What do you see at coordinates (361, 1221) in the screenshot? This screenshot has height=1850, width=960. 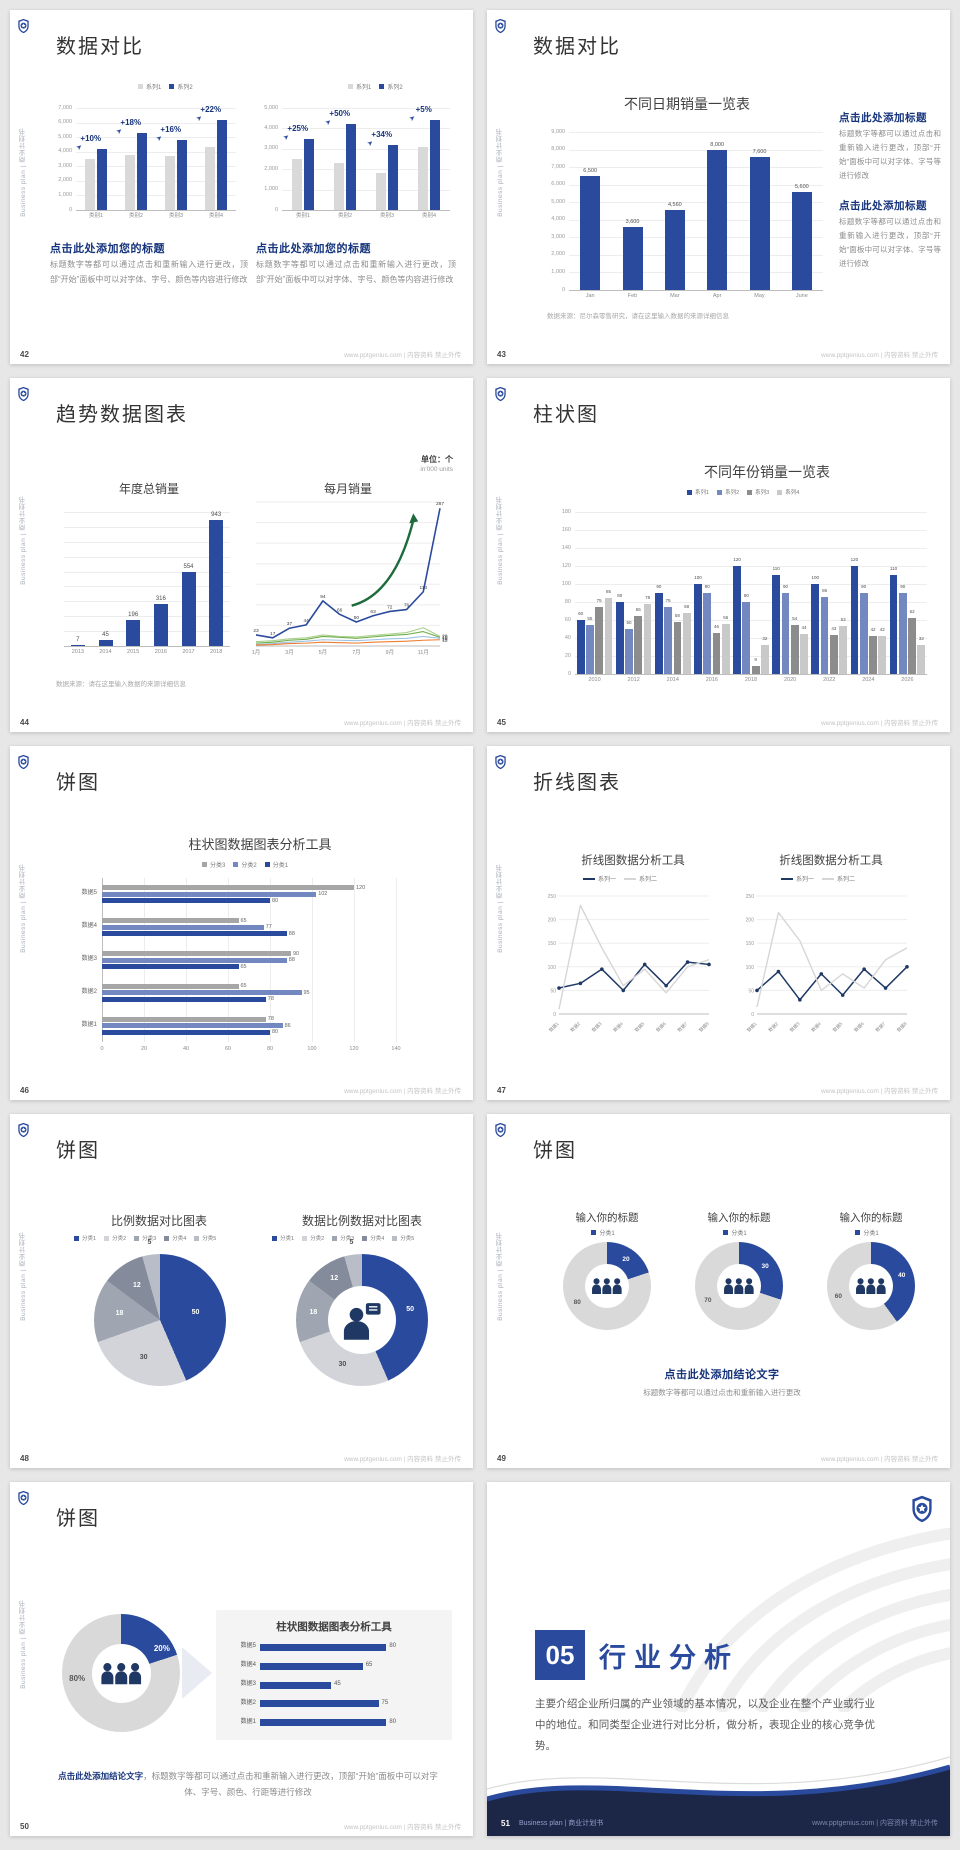 I see `chart-title: 数据比例数据对比图表` at bounding box center [361, 1221].